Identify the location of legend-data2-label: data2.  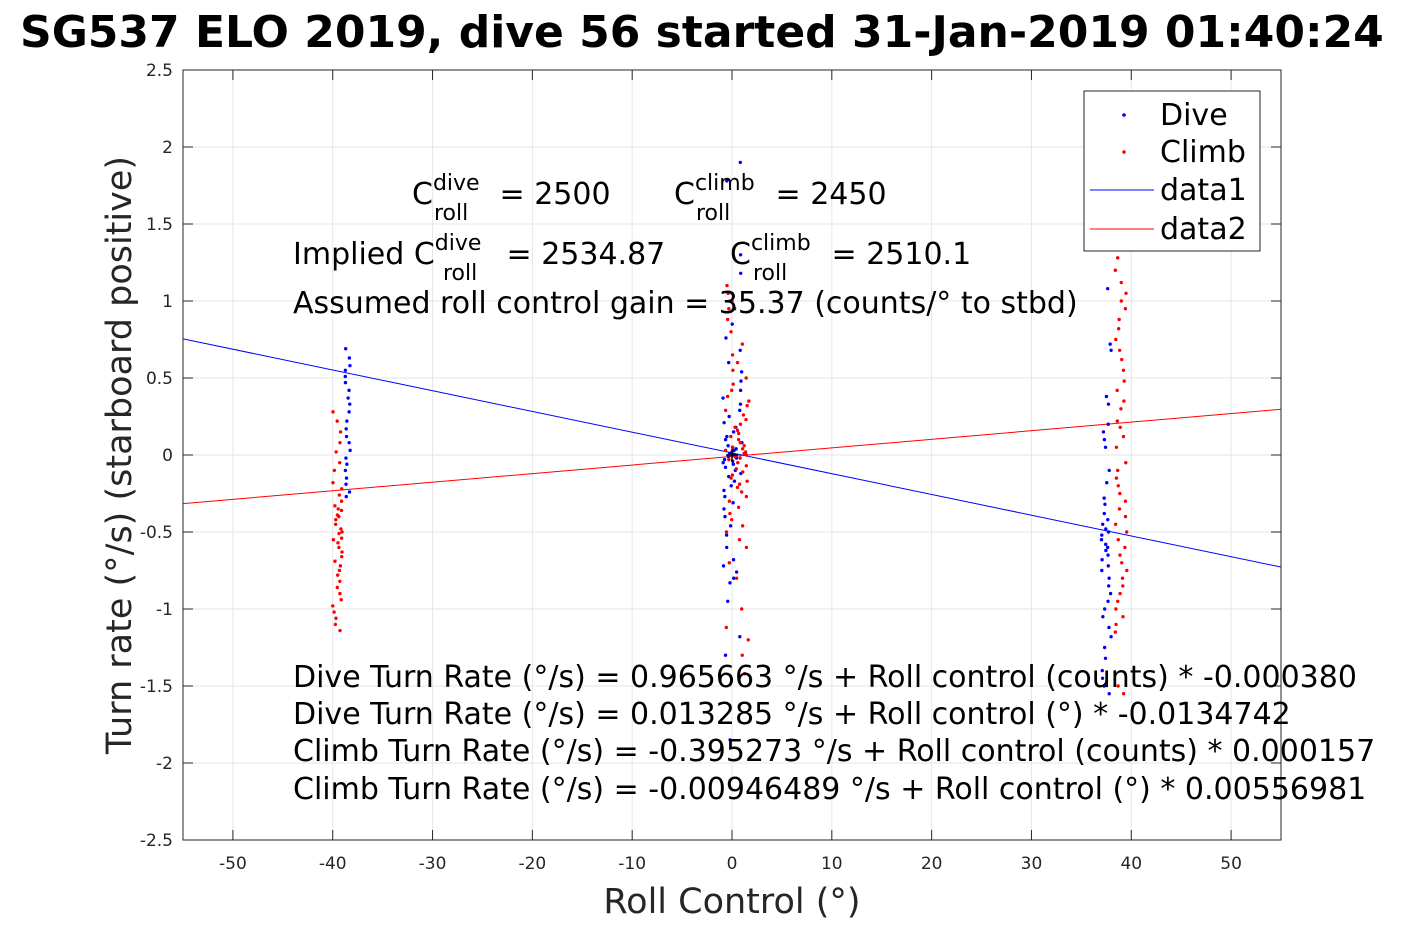
(1203, 229).